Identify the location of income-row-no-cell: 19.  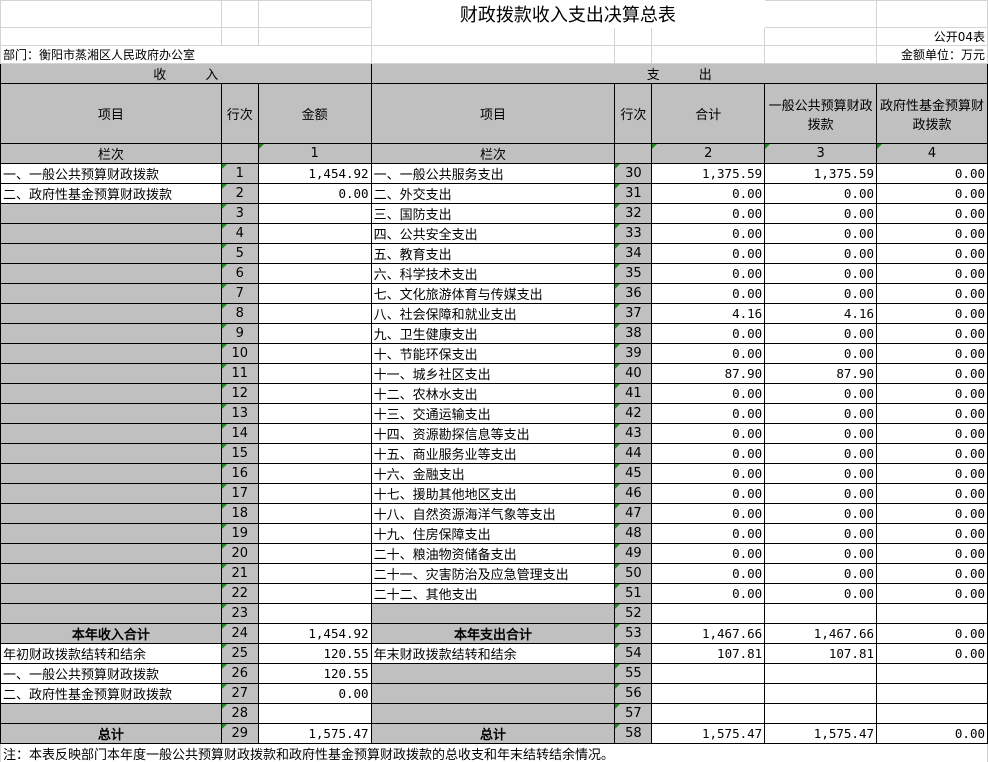
(239, 533).